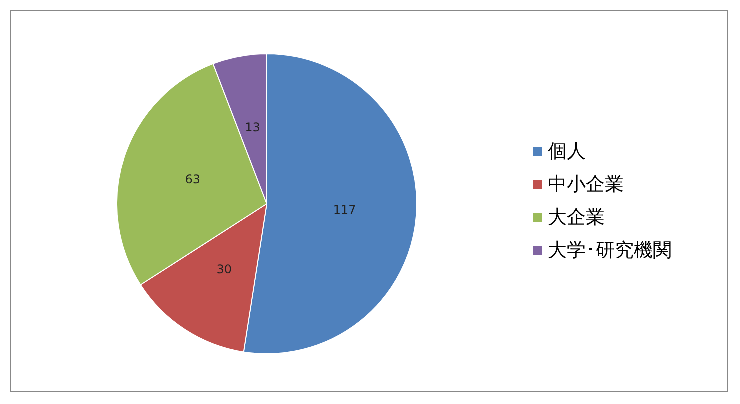 The image size is (740, 404). I want to click on data-label: 63, so click(193, 179).